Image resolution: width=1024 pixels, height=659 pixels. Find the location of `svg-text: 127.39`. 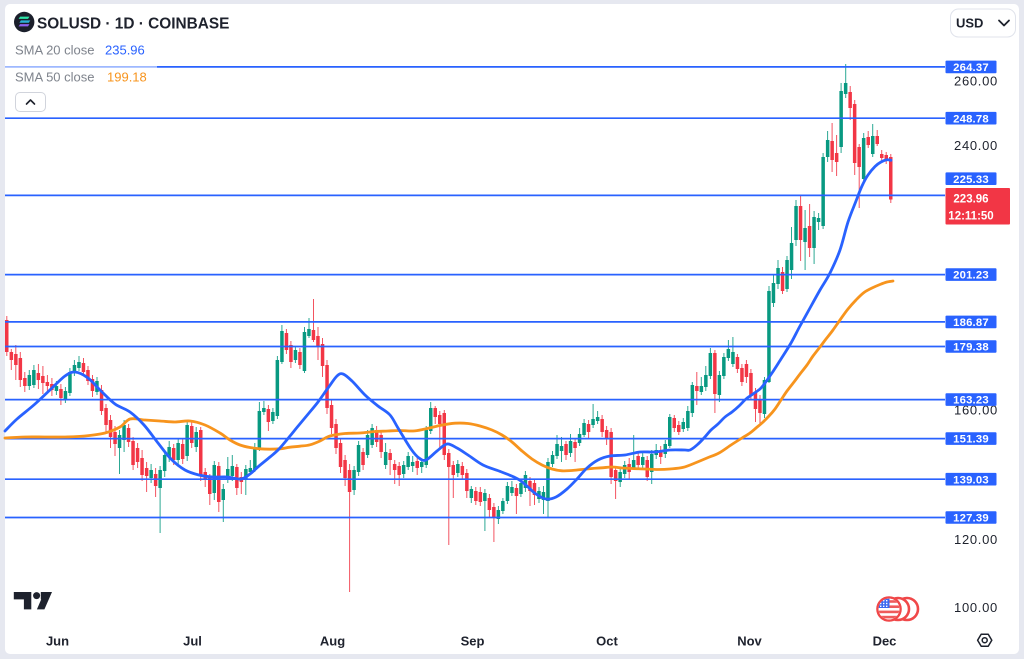

svg-text: 127.39 is located at coordinates (971, 519).